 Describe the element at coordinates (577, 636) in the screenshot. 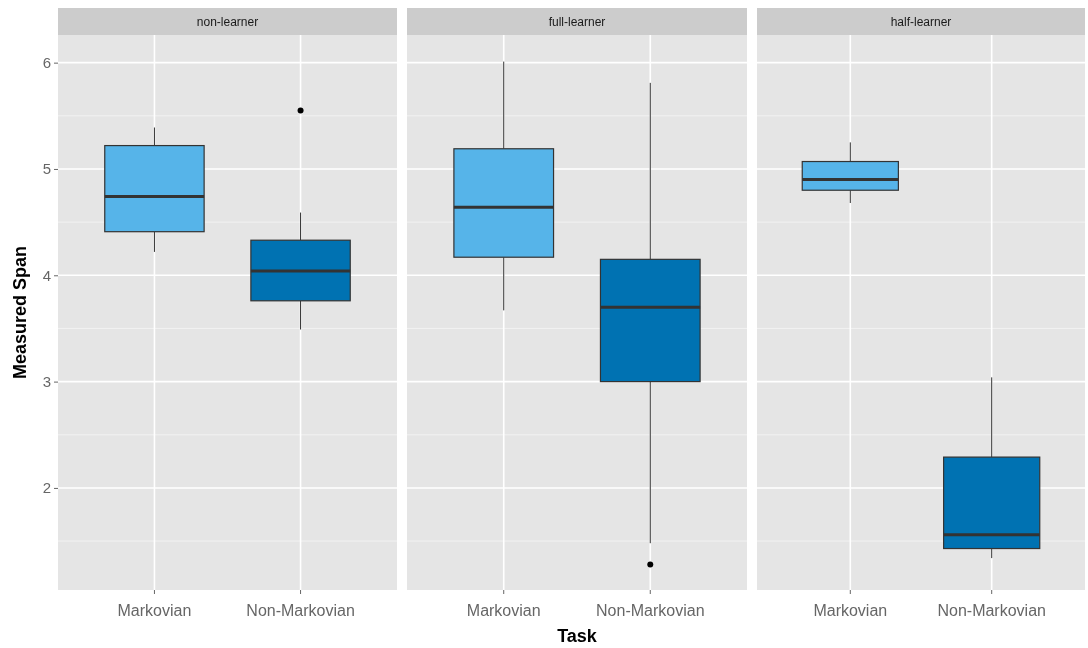

I see `x-axis-title: Task` at that location.